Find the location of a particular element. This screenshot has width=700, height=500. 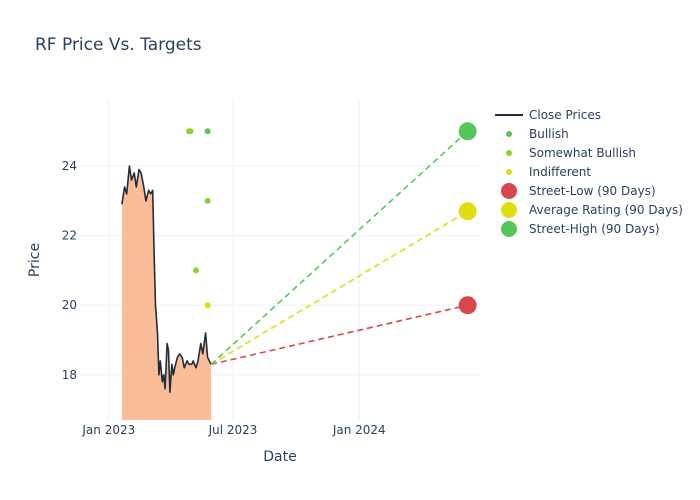

y-axis-ticks: 18 20 22 24 is located at coordinates (69, 270).